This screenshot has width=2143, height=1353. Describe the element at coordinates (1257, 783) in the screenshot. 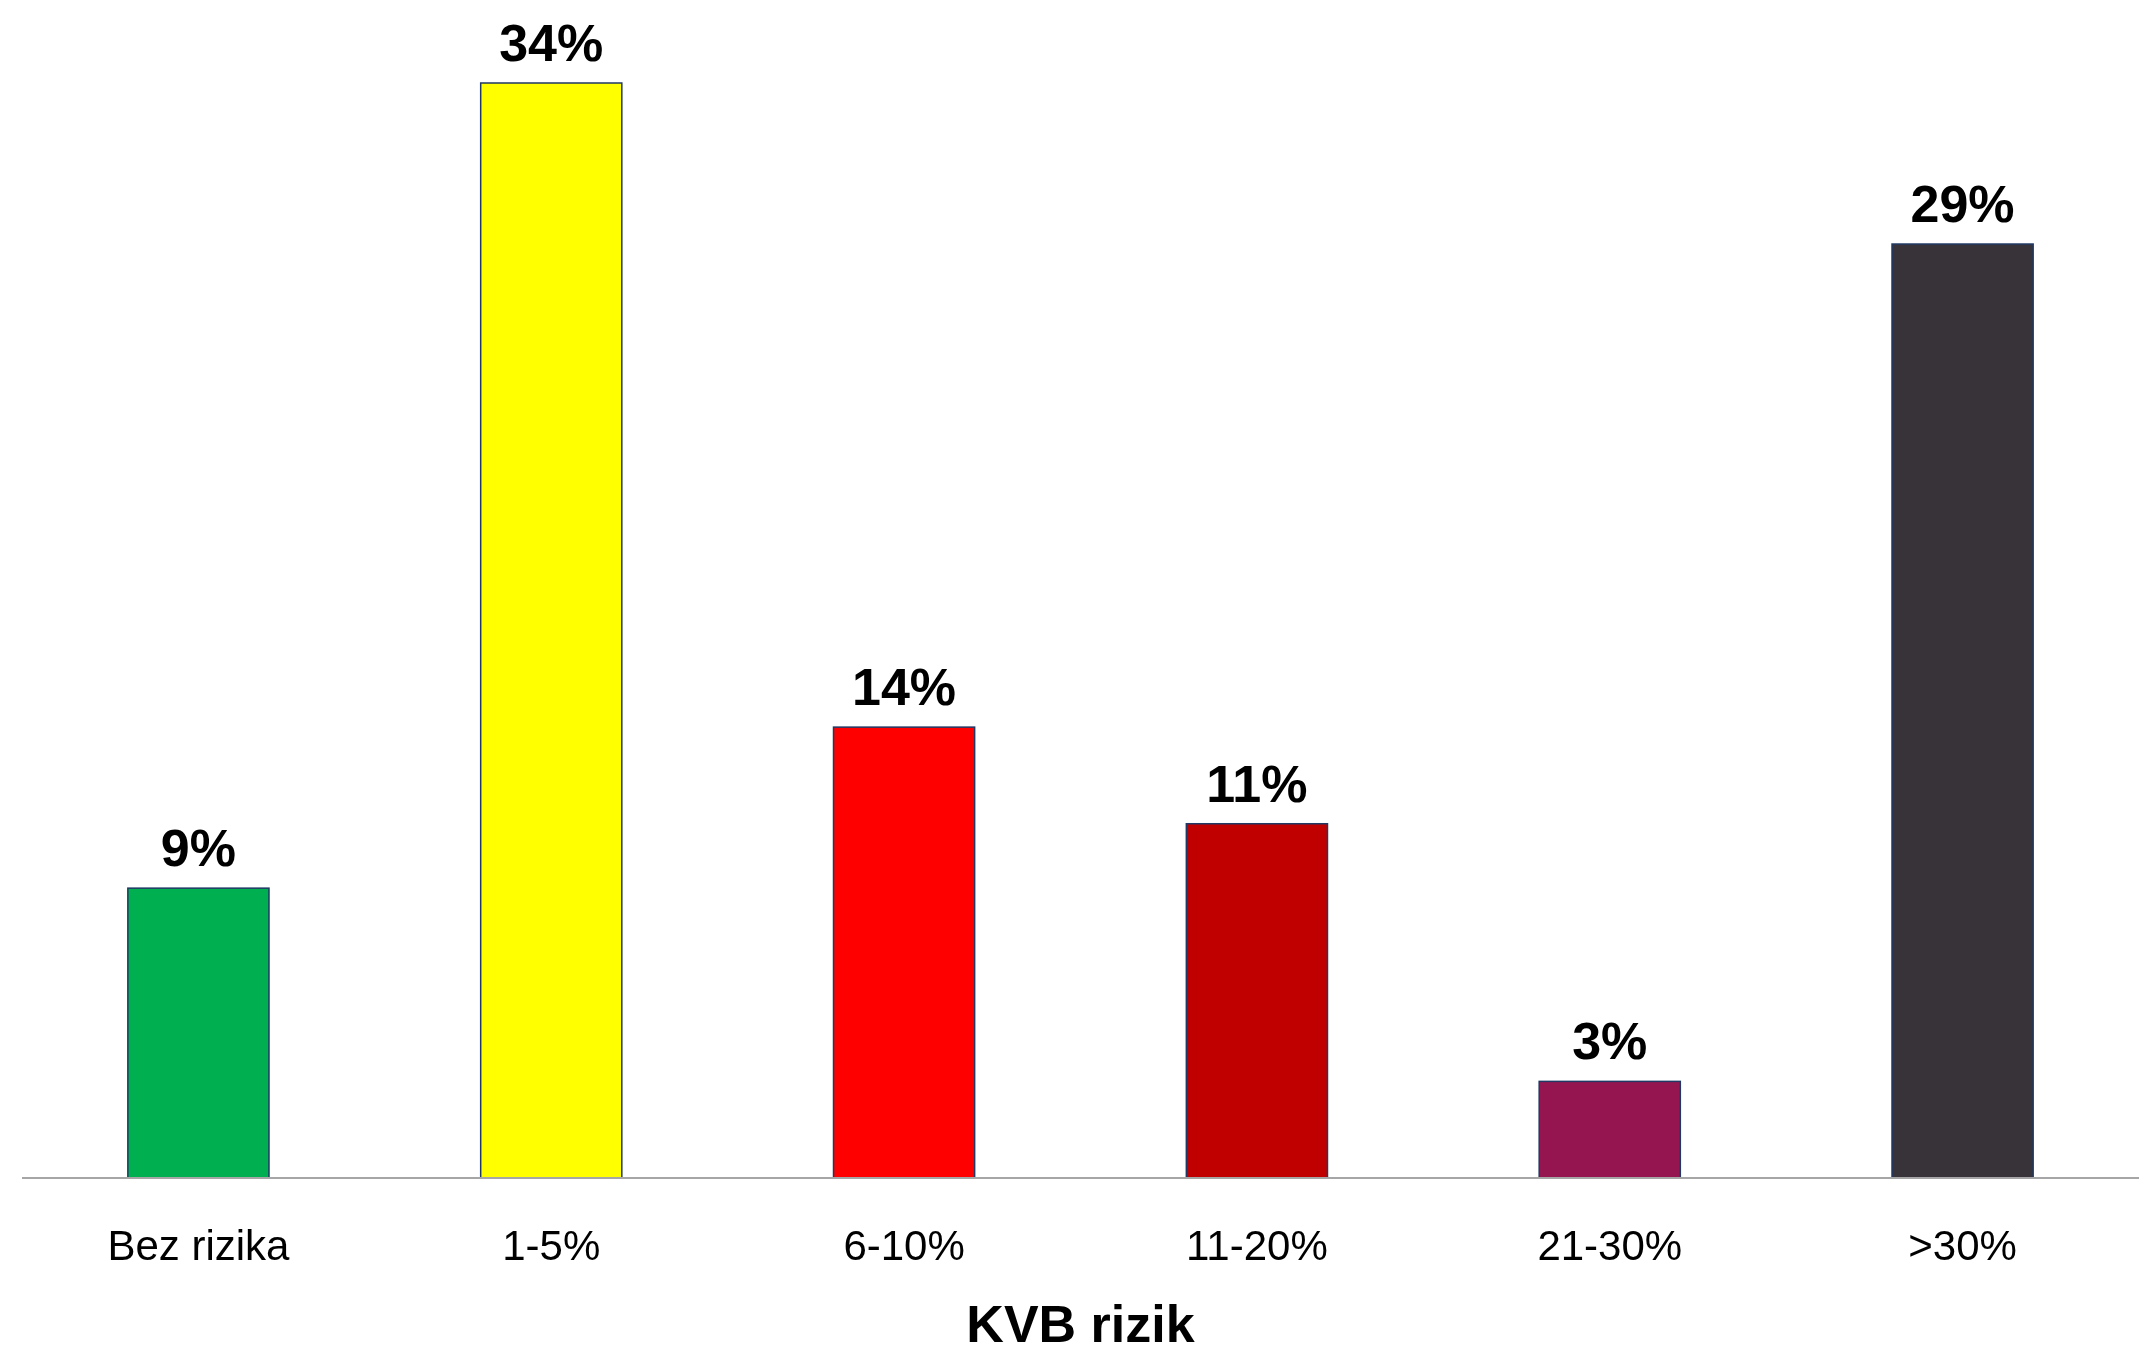

I see `data-label: 11%` at that location.